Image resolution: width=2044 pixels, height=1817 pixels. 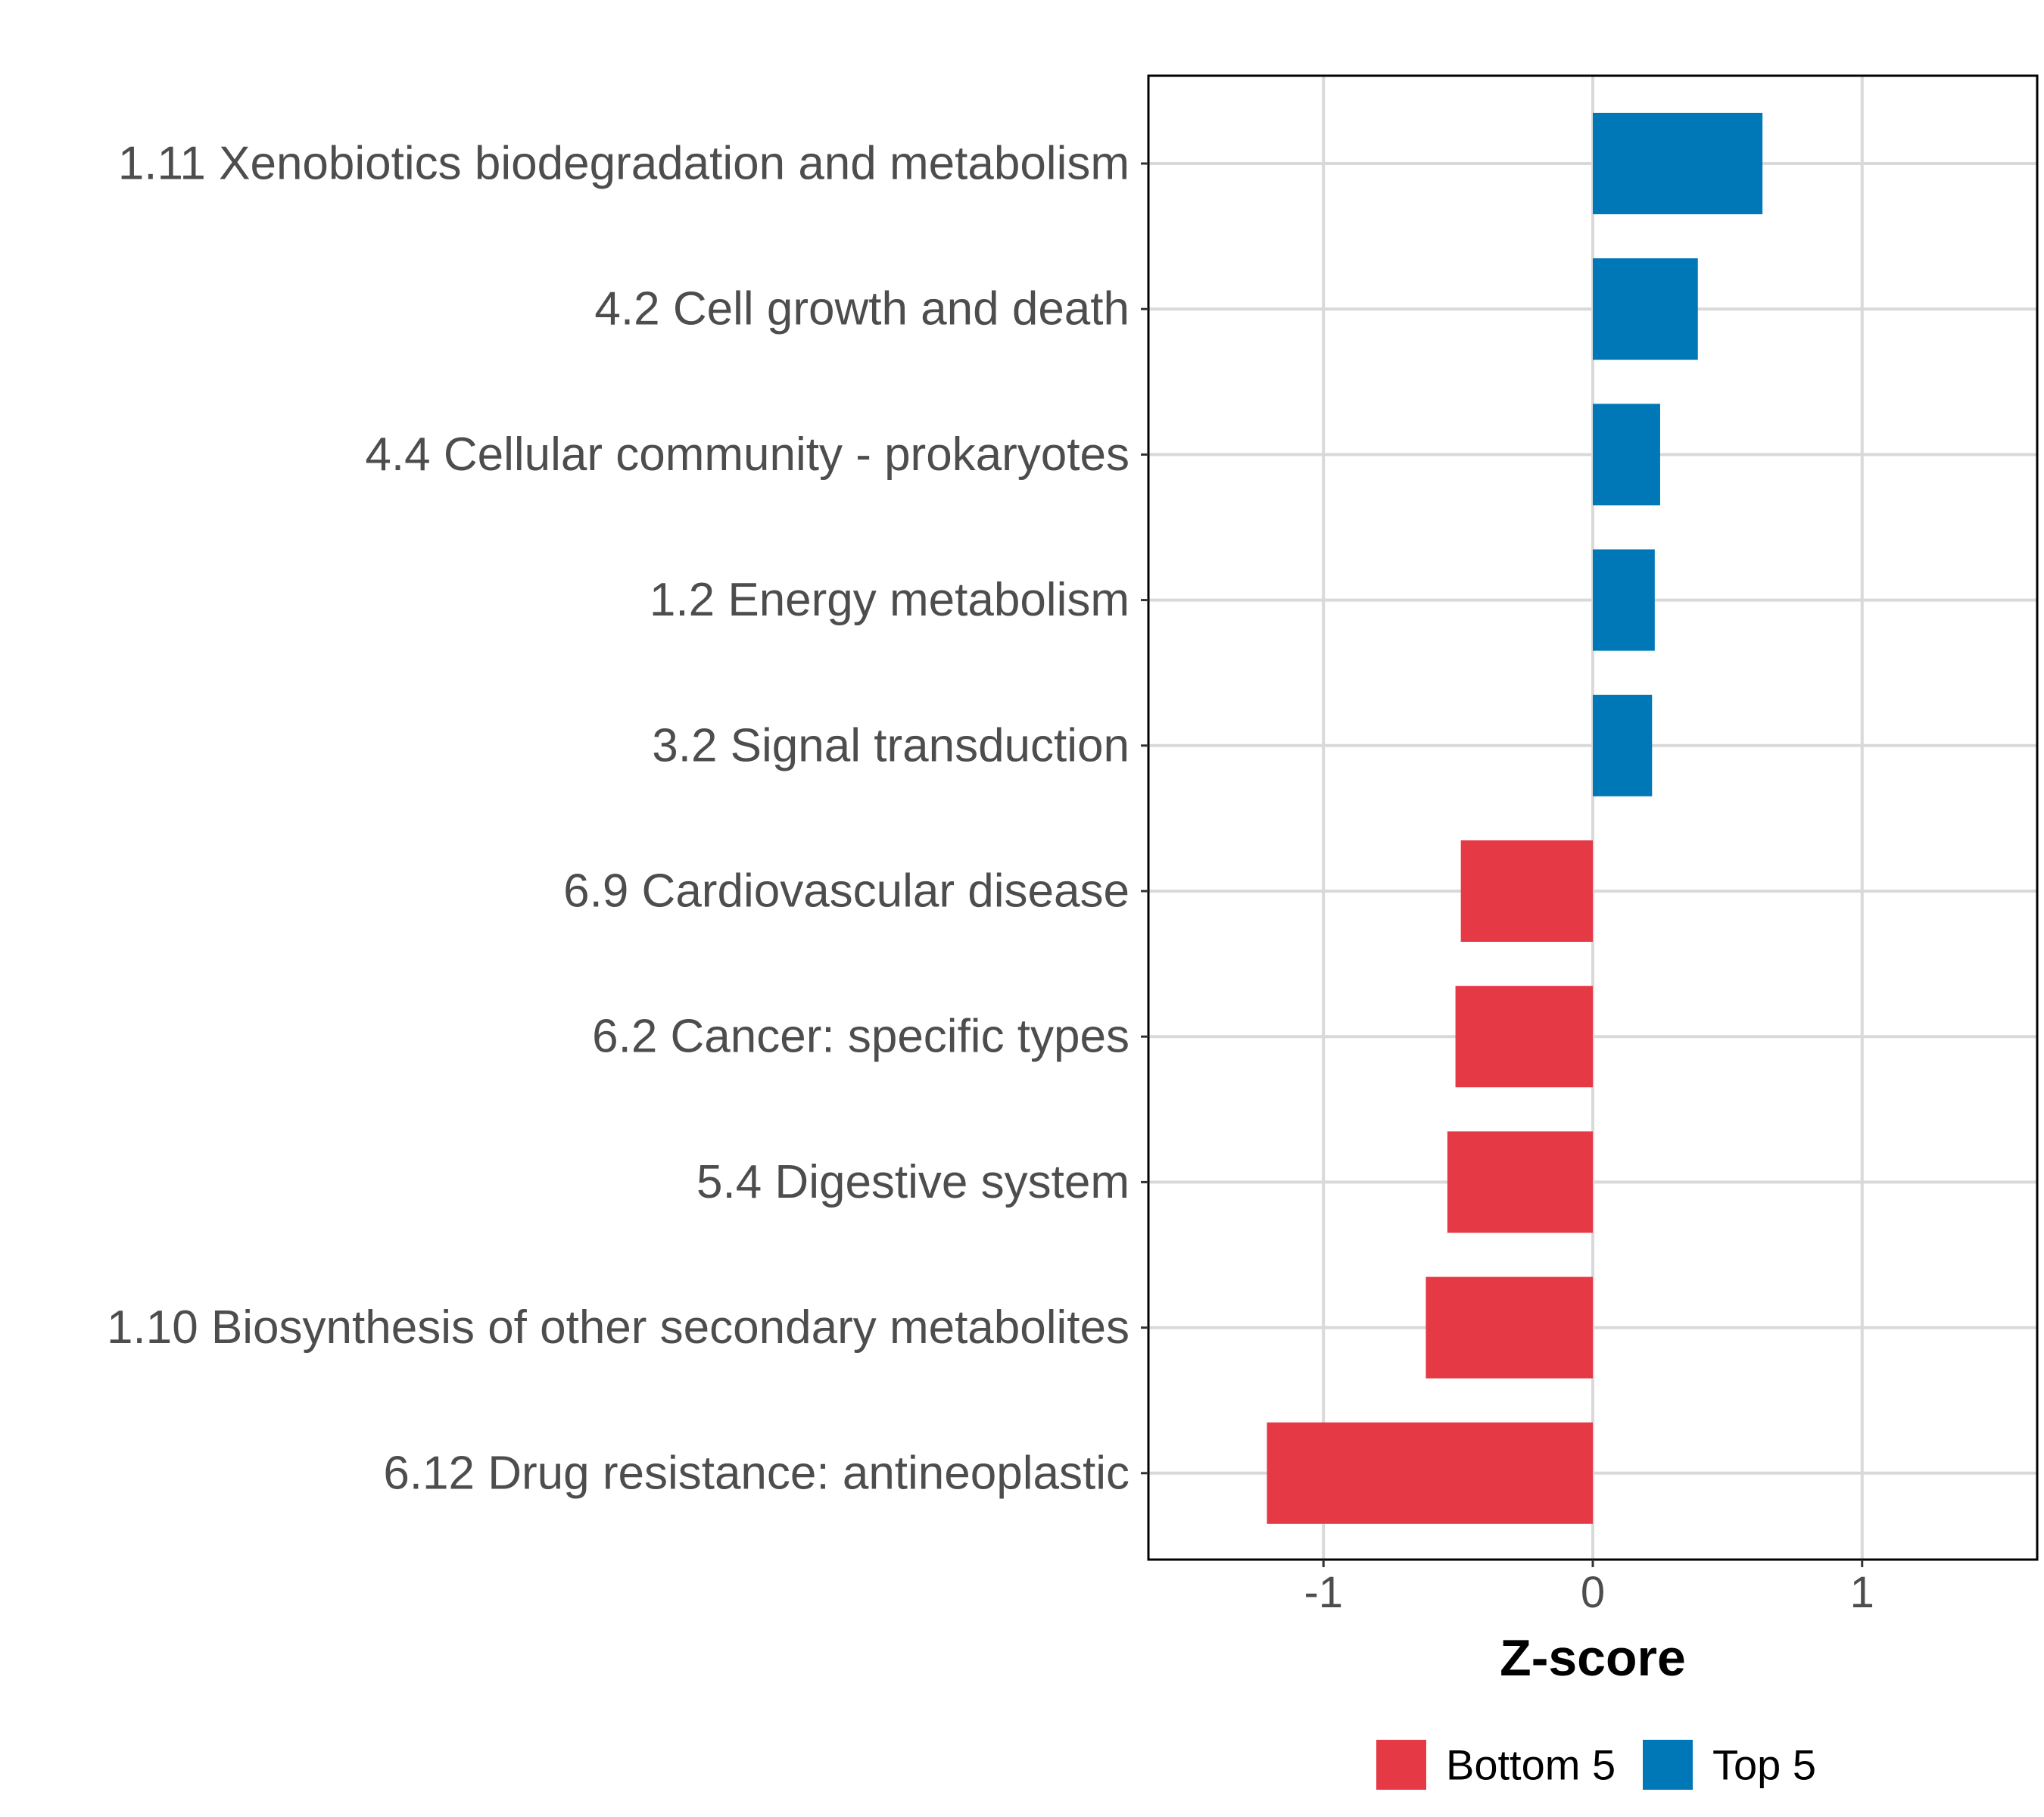 What do you see at coordinates (846, 891) in the screenshot?
I see `category-label: 6.9 Cardiovascular disease` at bounding box center [846, 891].